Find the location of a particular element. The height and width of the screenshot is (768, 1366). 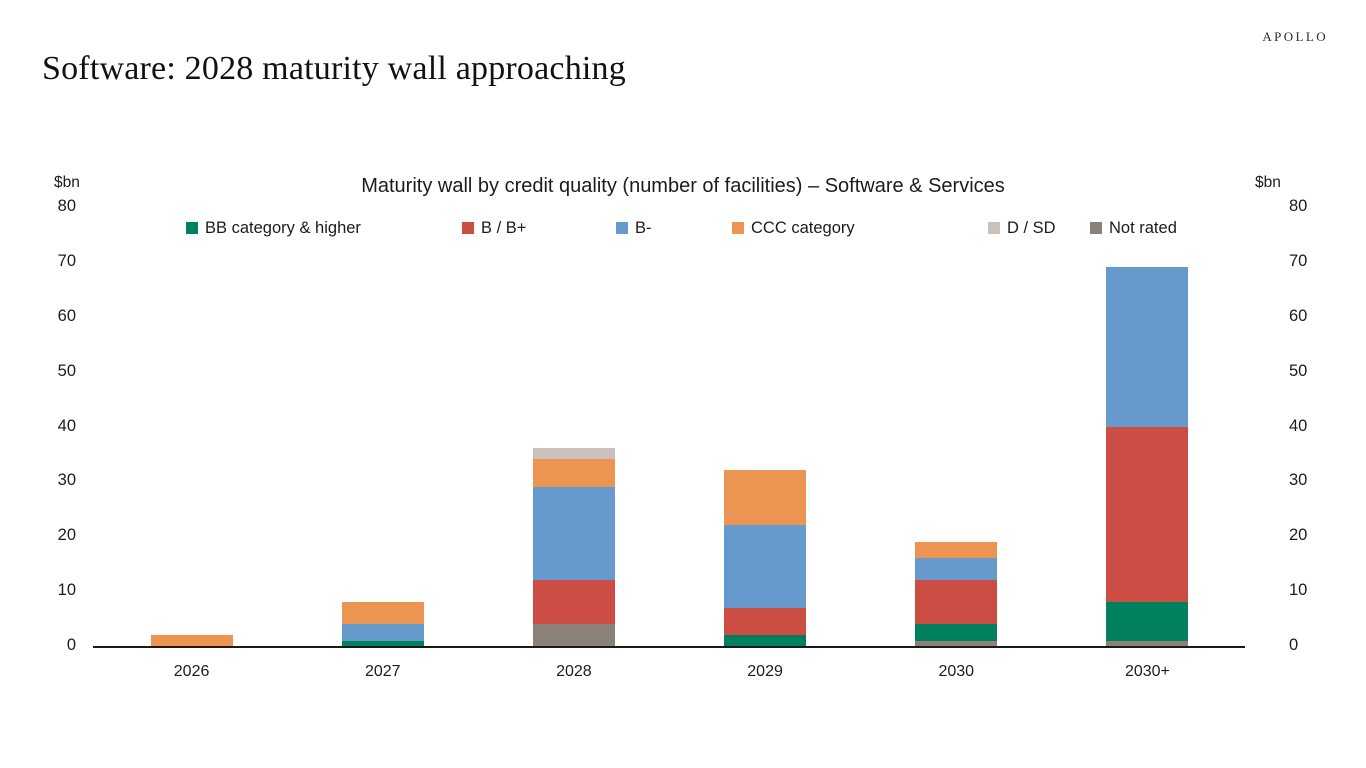

y-tick-label-left: 80 is located at coordinates (66, 206).